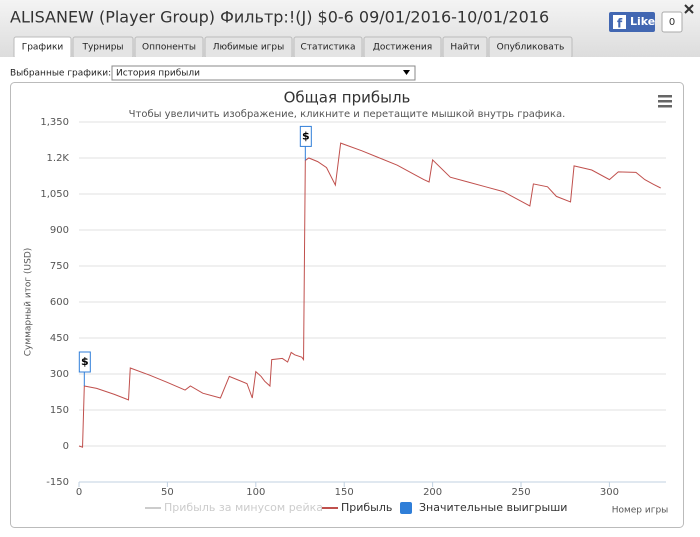 The image size is (700, 537). Describe the element at coordinates (59, 338) in the screenshot. I see `y-tick-label: 450` at that location.